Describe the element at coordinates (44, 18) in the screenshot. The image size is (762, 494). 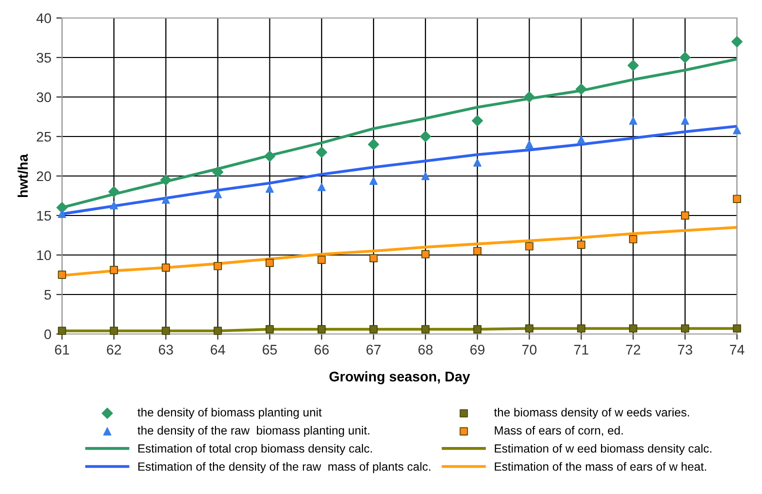
I see `y-tick-label: 40` at that location.